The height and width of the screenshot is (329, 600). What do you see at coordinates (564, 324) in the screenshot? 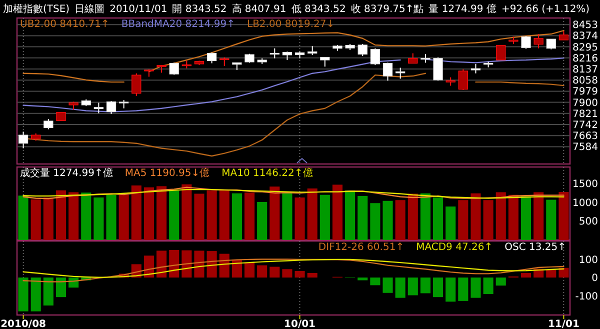
I see `x-tick-label: 11/01` at bounding box center [564, 324].